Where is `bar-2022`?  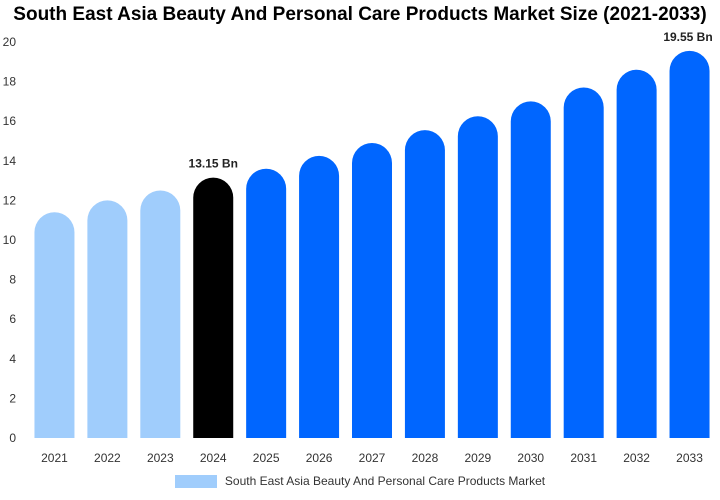 bar-2022 is located at coordinates (107, 319).